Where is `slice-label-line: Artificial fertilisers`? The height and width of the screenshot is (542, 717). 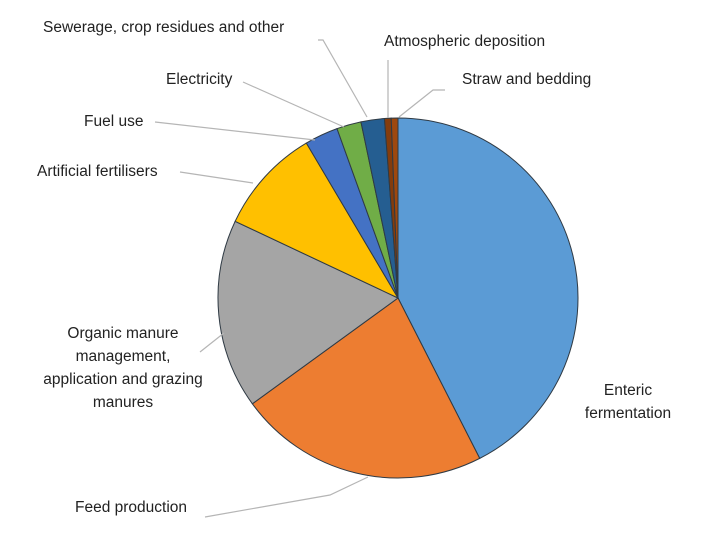 slice-label-line: Artificial fertilisers is located at coordinates (97, 171).